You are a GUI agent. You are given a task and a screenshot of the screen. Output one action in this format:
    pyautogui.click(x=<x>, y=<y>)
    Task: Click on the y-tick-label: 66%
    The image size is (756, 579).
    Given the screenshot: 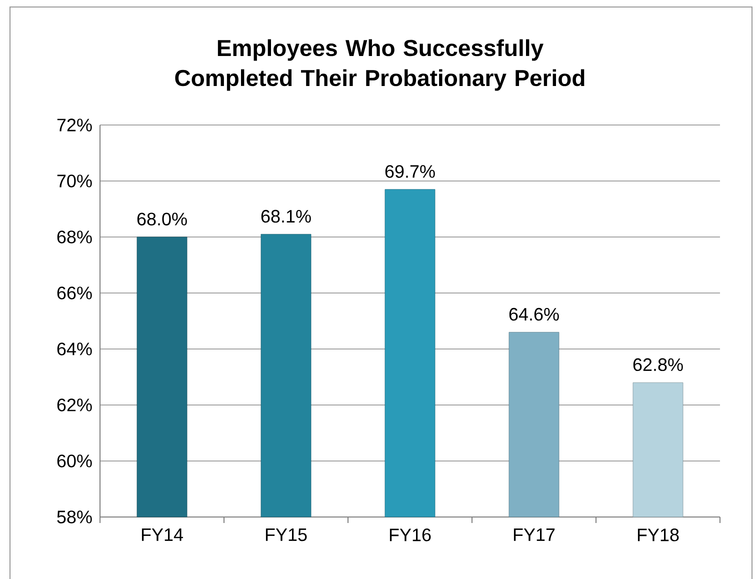 What is the action you would take?
    pyautogui.click(x=74, y=293)
    